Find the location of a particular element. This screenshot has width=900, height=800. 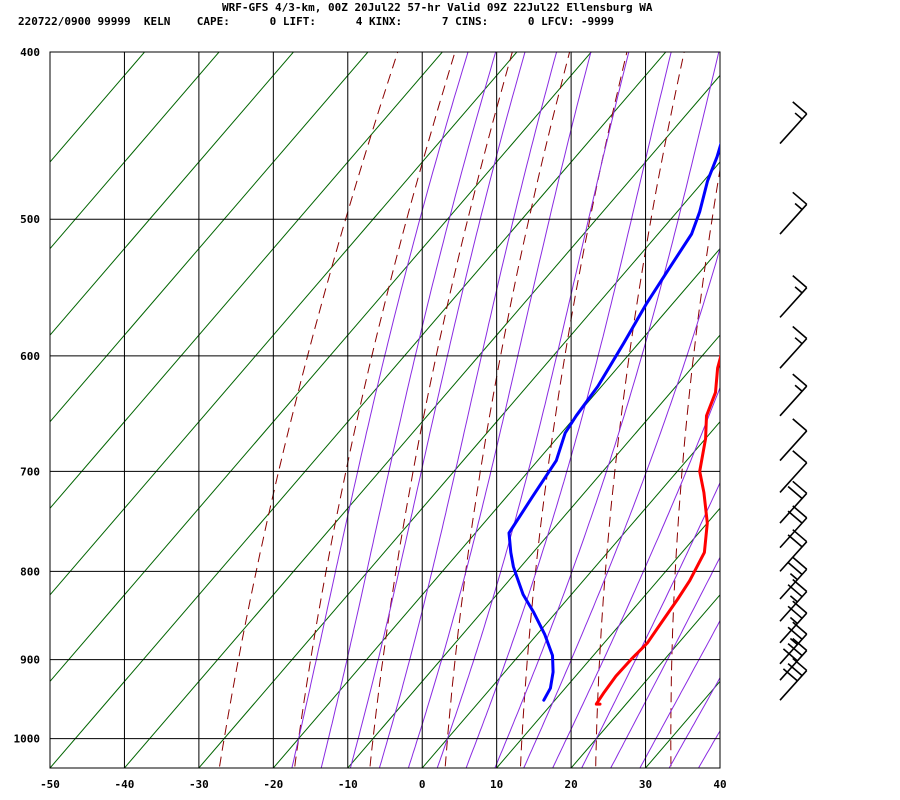

y-tick-label: 400 is located at coordinates (30, 52).